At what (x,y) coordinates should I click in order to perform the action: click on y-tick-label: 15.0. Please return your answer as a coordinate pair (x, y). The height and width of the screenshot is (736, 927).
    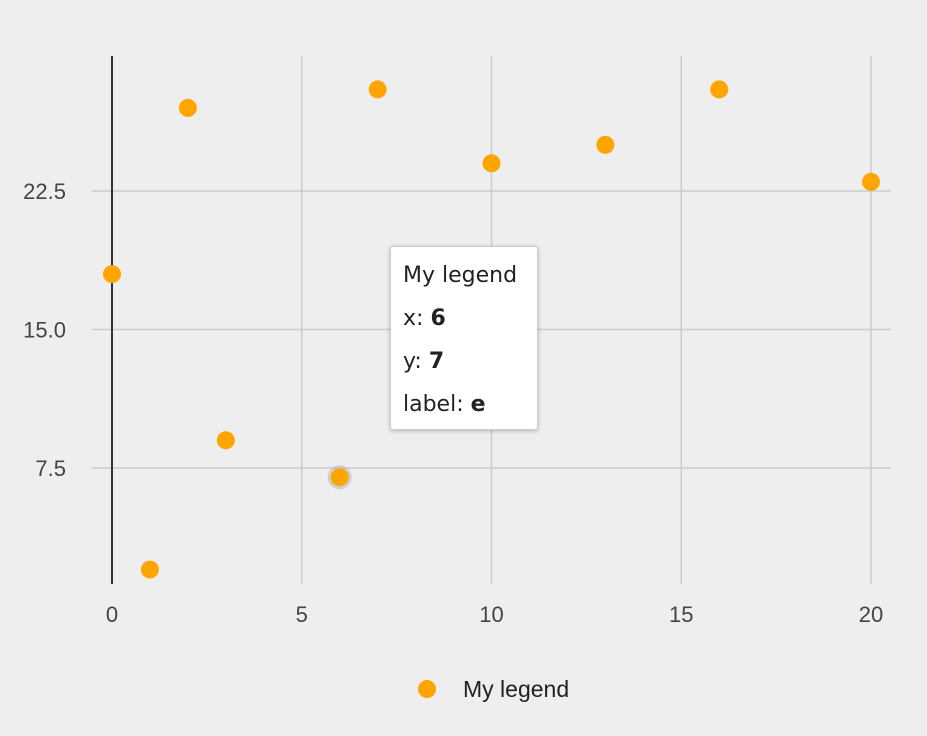
    Looking at the image, I should click on (44, 330).